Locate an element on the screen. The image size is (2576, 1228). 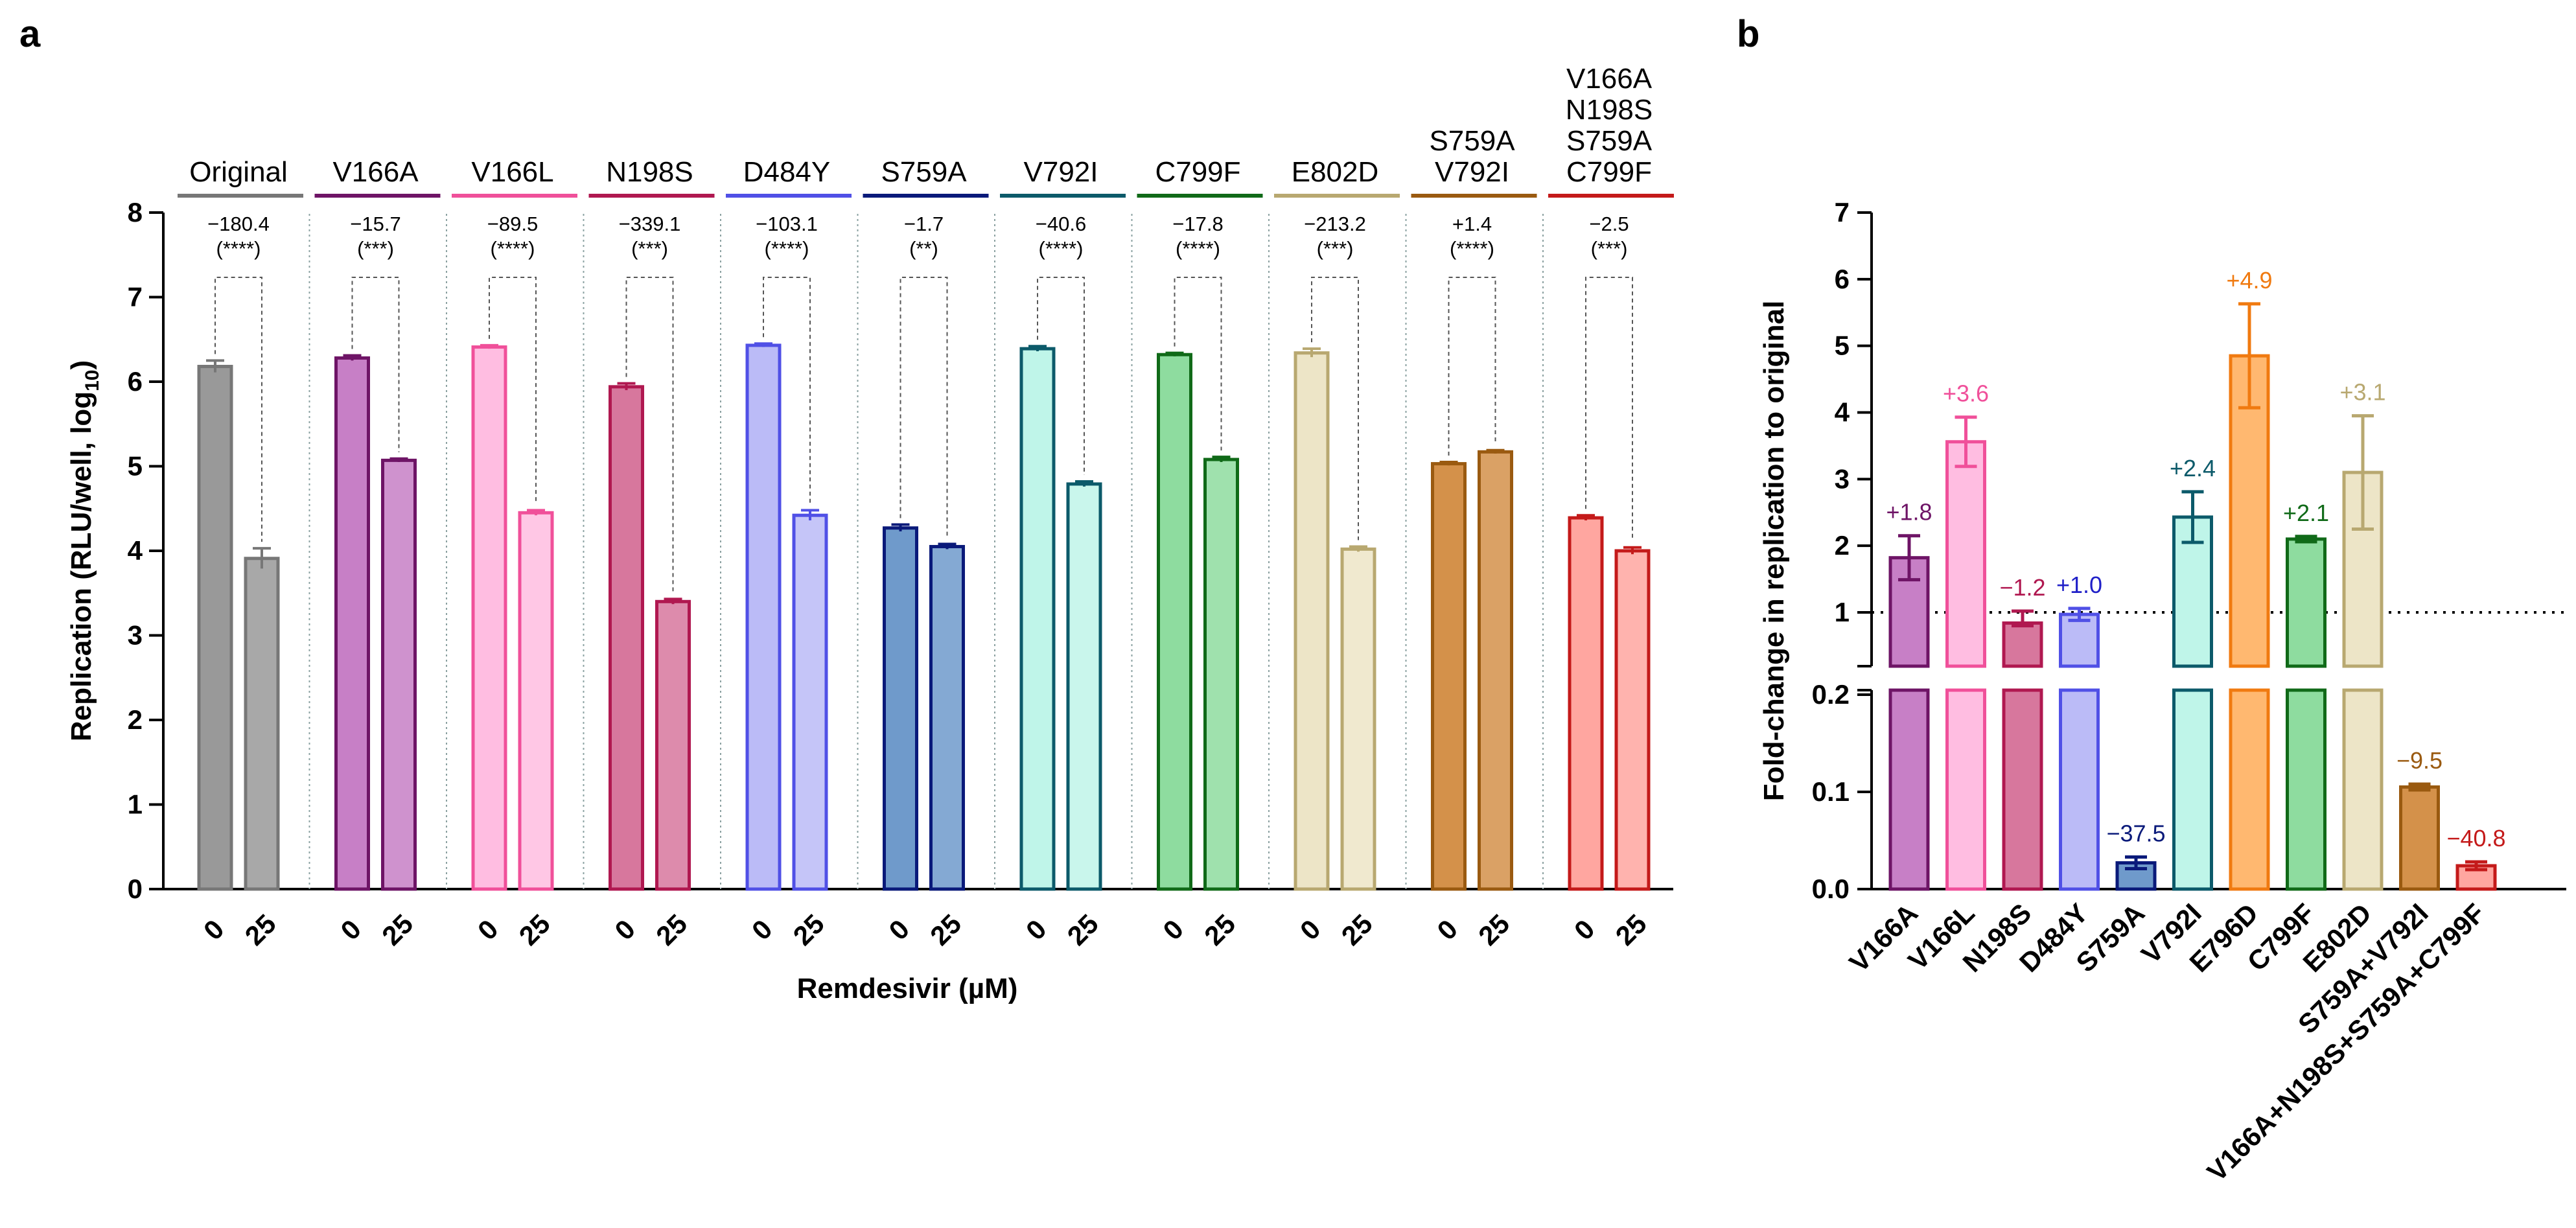
y-tick-label: 0.2 is located at coordinates (1831, 694).